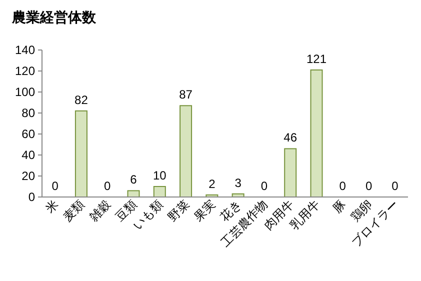 The width and height of the screenshot is (421, 281). What do you see at coordinates (32, 197) in the screenshot?
I see `y-tick-label: 0` at bounding box center [32, 197].